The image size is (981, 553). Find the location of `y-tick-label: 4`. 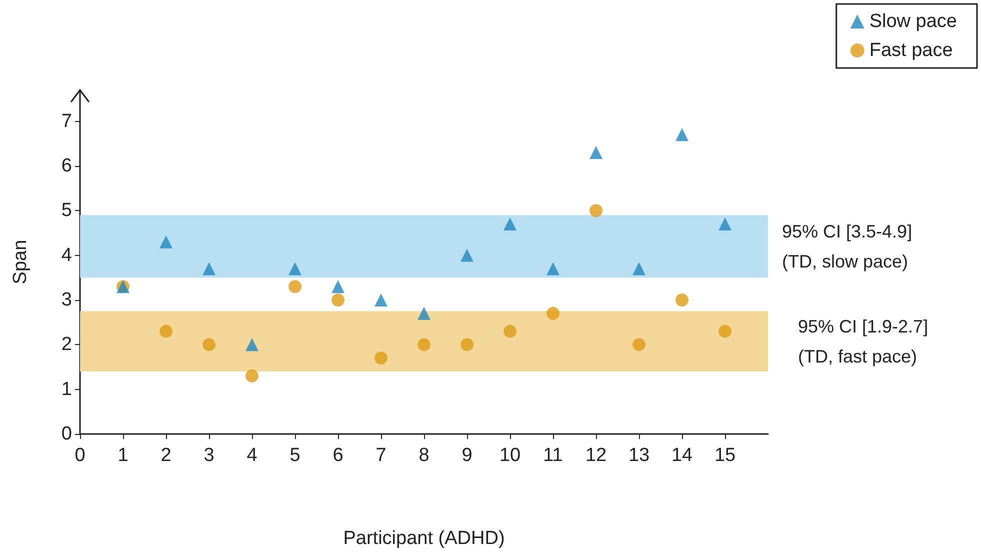

y-tick-label: 4 is located at coordinates (66, 255).